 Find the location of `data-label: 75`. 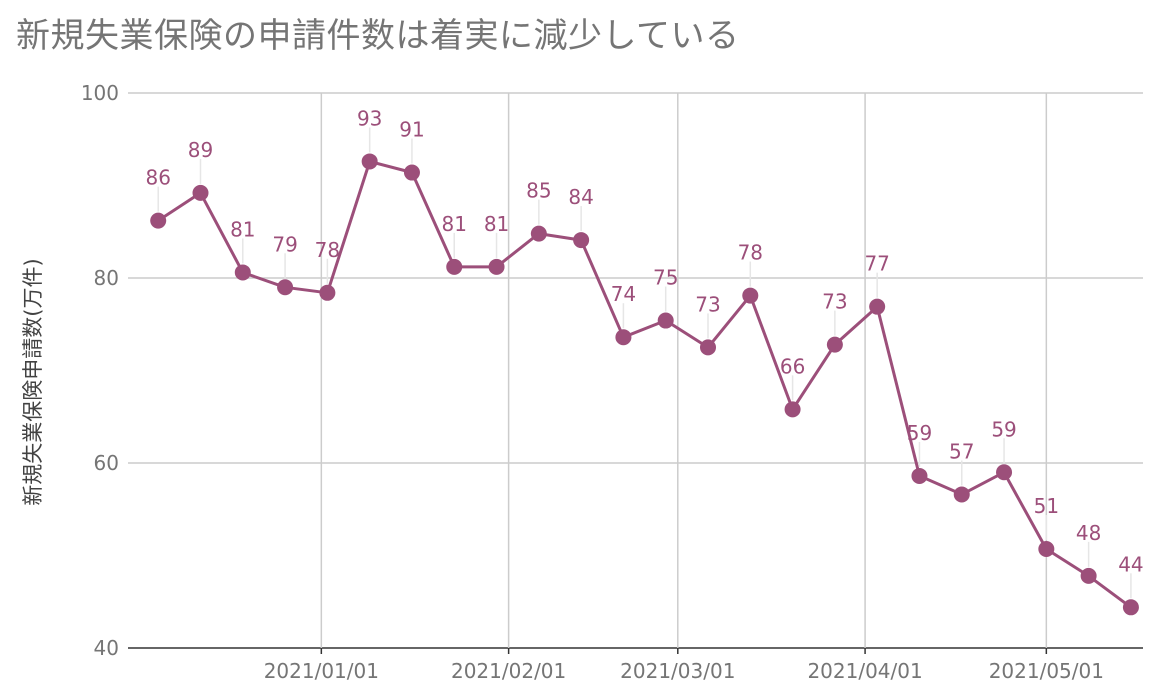

data-label: 75 is located at coordinates (665, 278).